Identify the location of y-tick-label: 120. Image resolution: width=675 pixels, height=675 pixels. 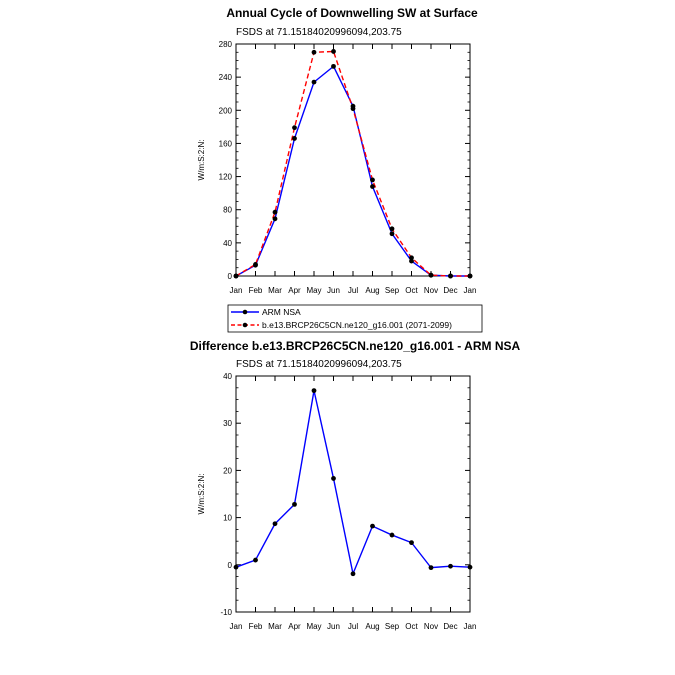
(226, 177).